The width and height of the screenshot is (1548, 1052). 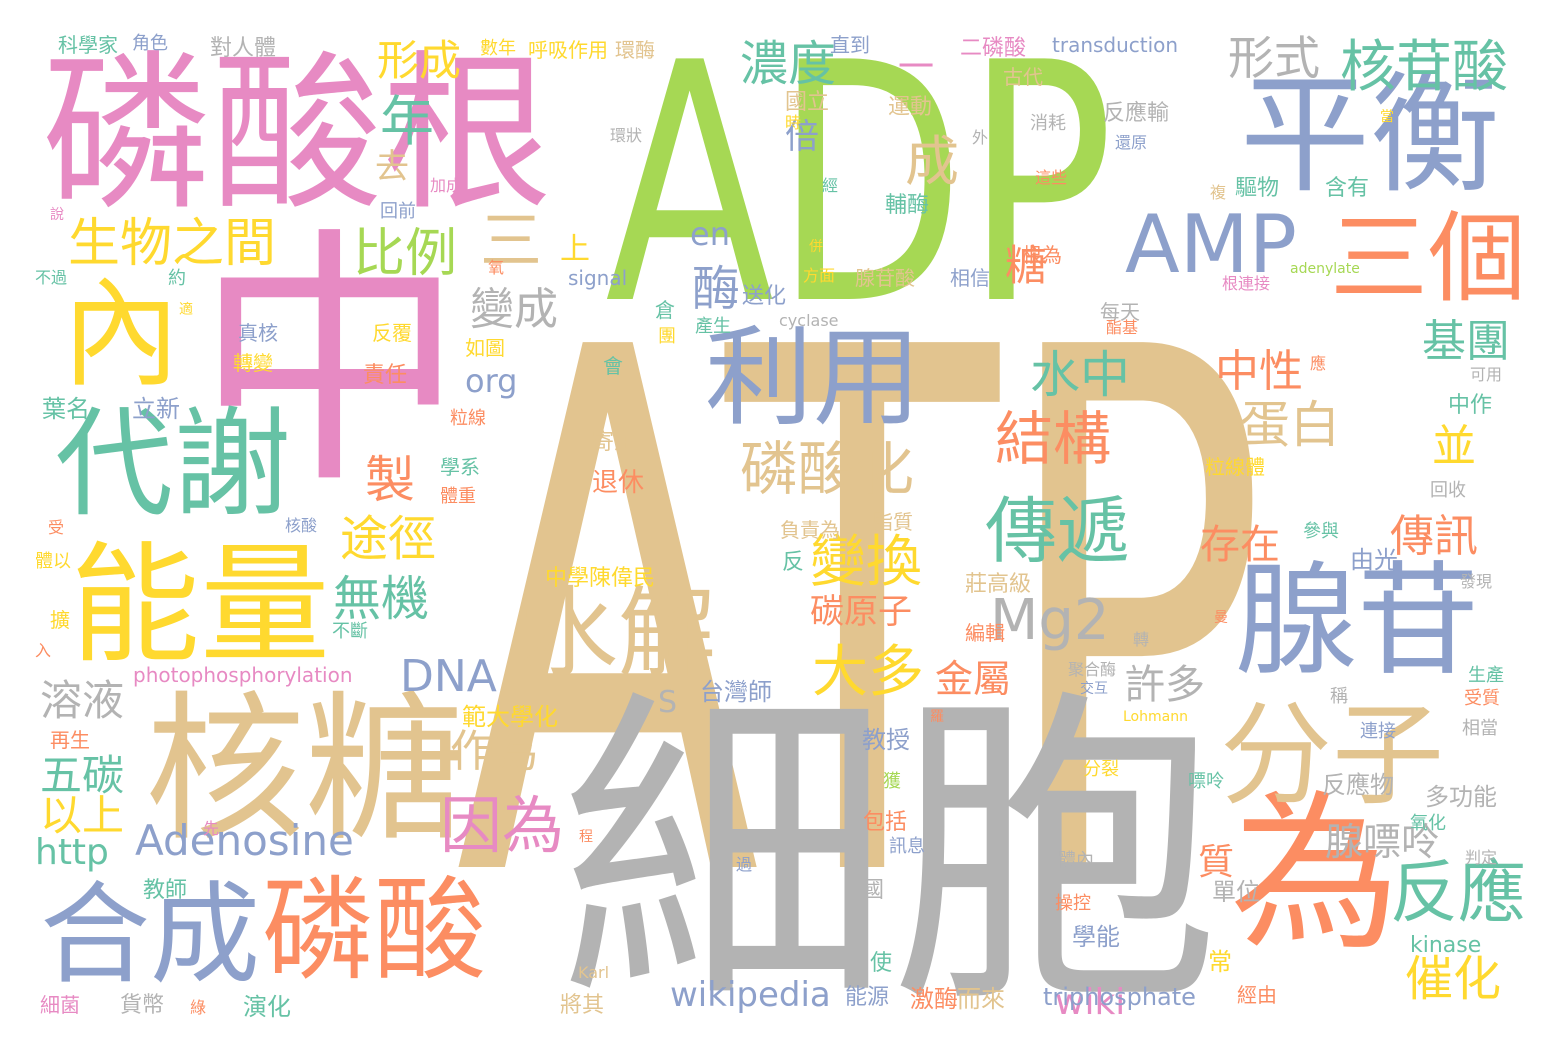 I want to click on cloud-word-23: 因為, so click(x=502, y=826).